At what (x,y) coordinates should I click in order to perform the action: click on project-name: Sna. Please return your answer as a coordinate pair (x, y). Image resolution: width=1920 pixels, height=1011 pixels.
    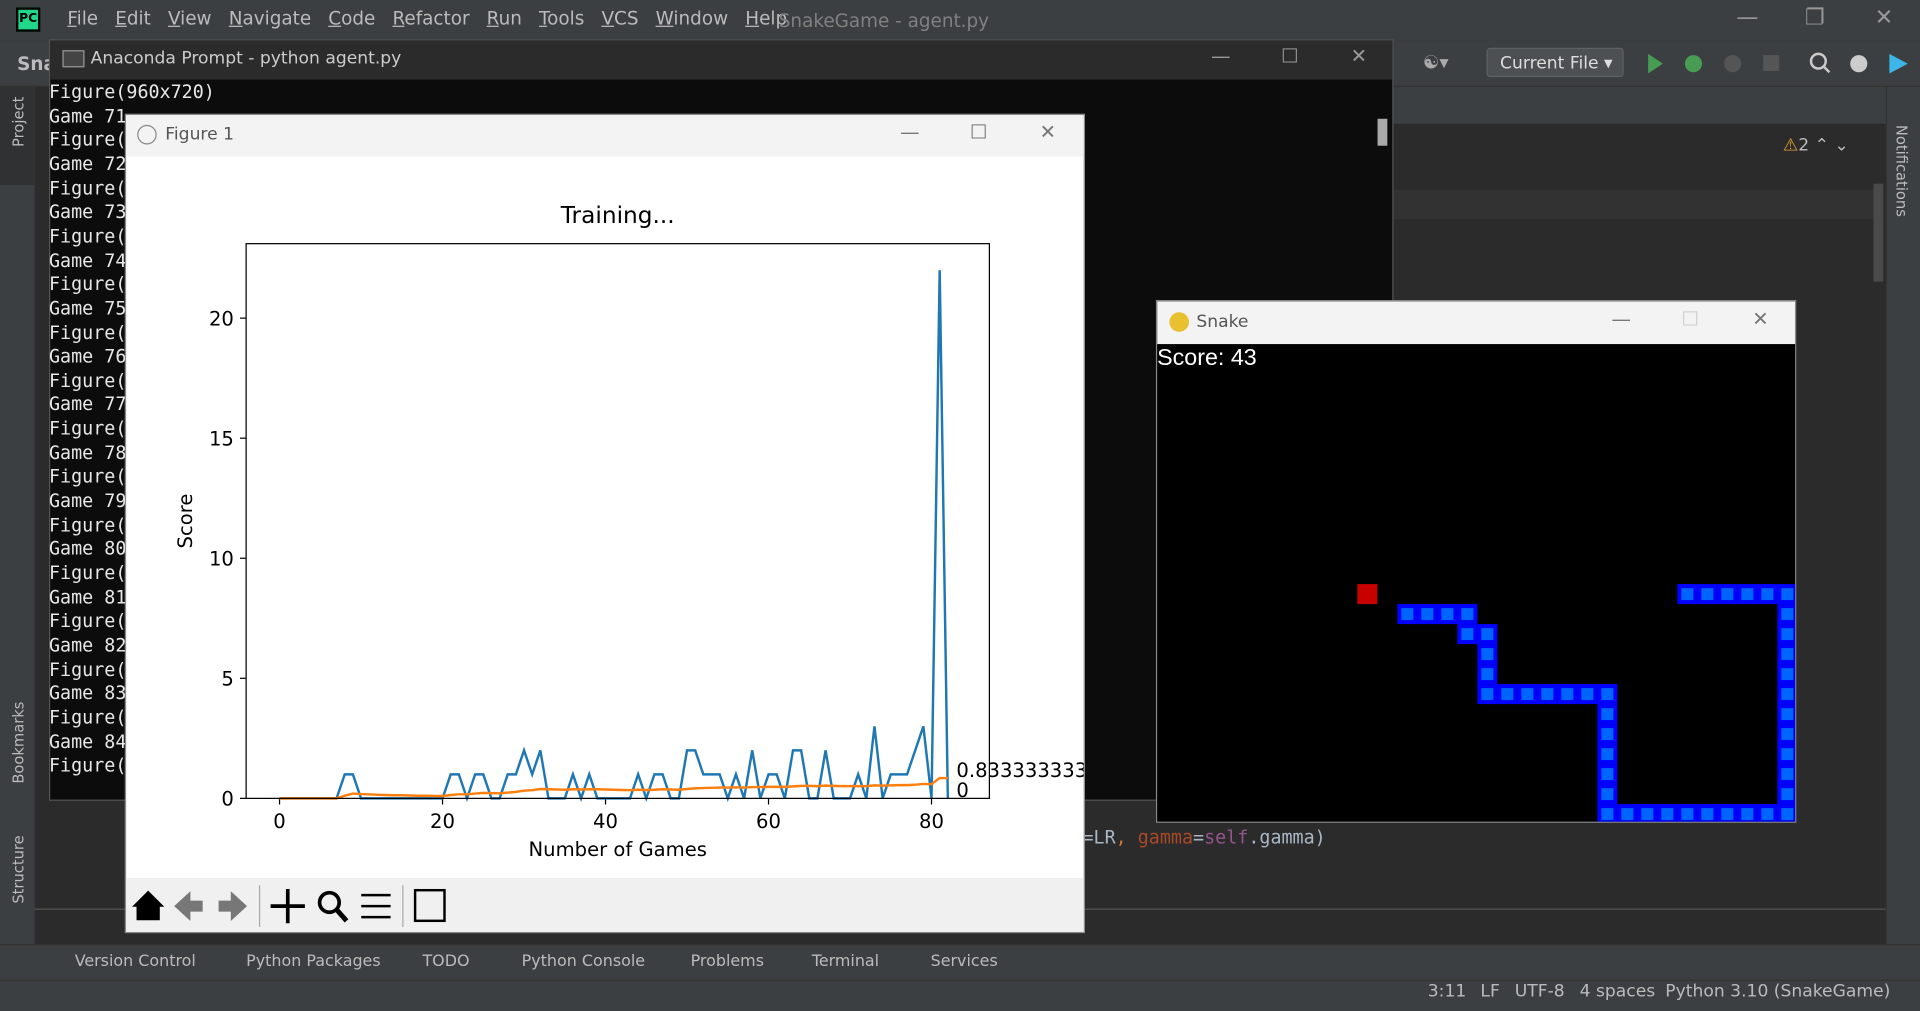
    Looking at the image, I should click on (36, 63).